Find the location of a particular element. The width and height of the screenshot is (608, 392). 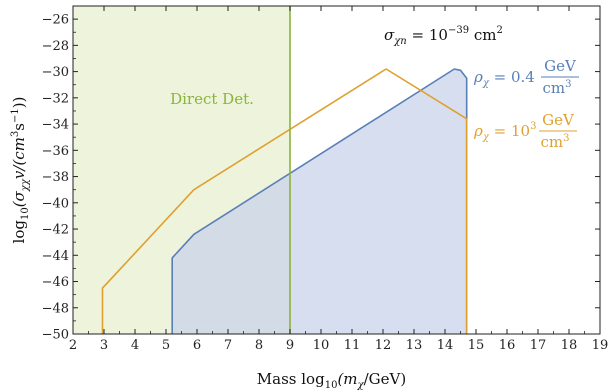

y-tick-label: −30 is located at coordinates (55, 72).